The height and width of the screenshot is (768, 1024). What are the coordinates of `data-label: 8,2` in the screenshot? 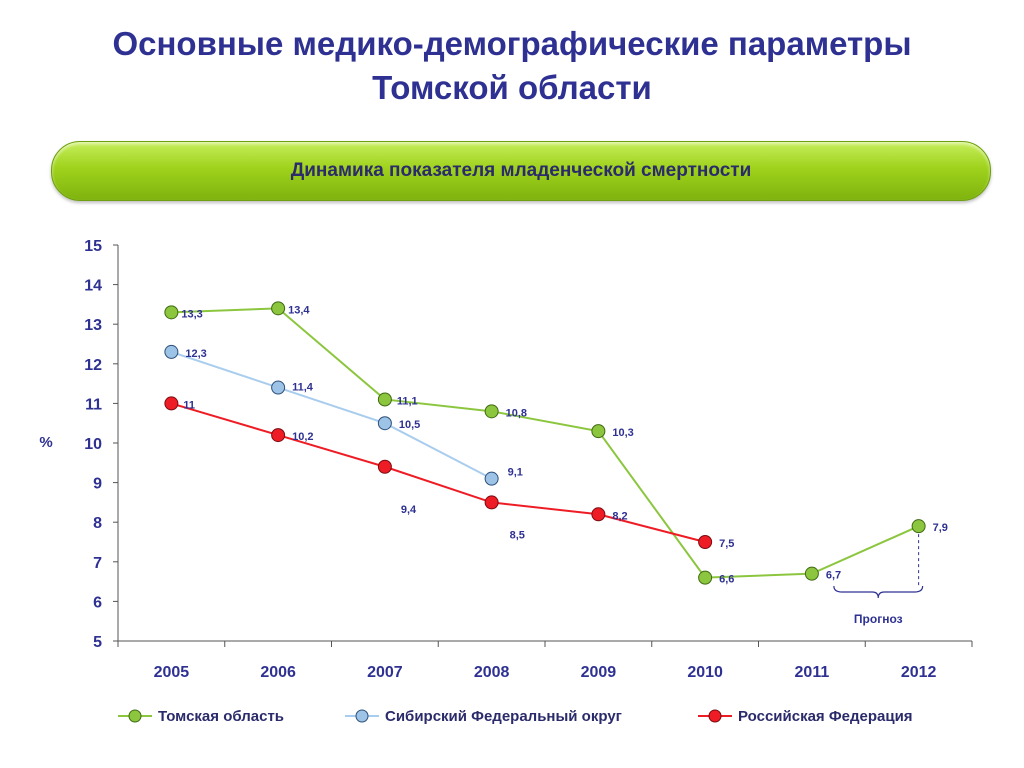 It's located at (619, 516).